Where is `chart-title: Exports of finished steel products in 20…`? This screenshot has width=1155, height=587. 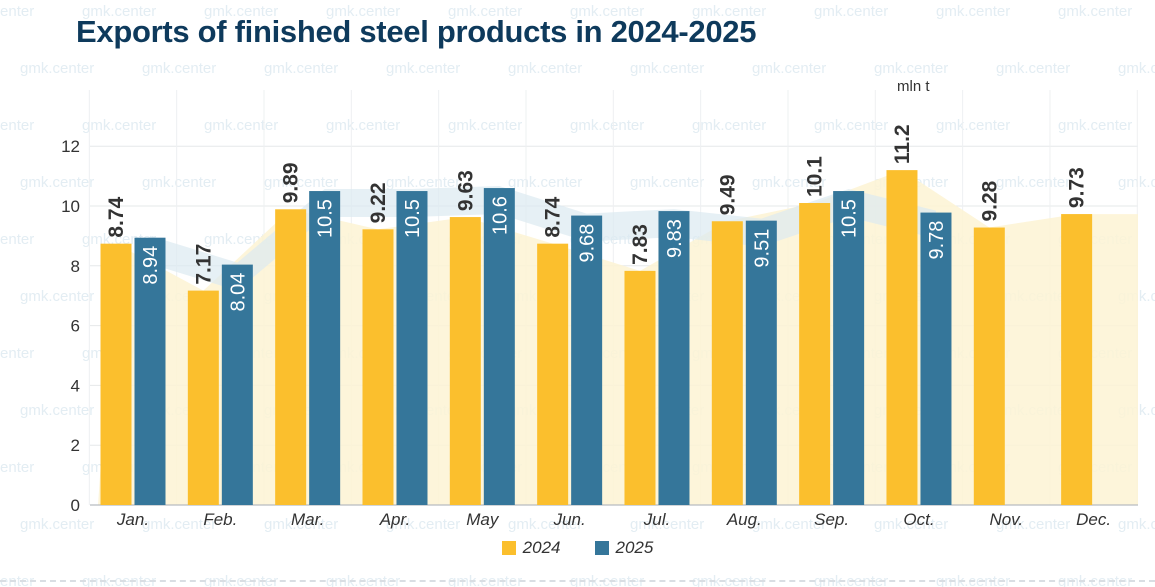 chart-title: Exports of finished steel products in 20… is located at coordinates (416, 31).